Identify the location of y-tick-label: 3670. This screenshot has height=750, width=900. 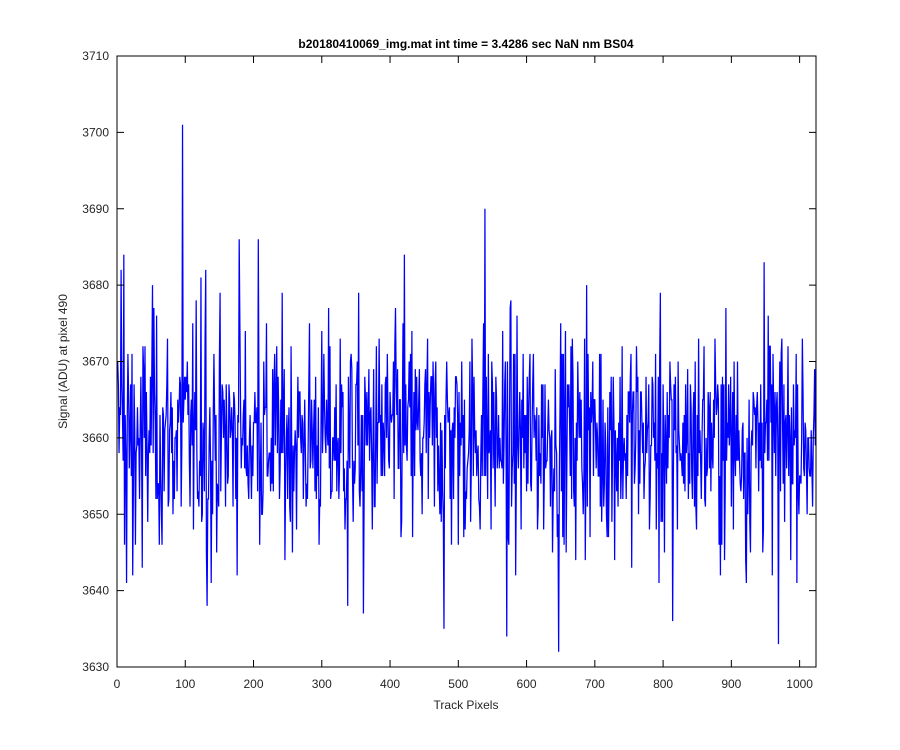
(95, 362).